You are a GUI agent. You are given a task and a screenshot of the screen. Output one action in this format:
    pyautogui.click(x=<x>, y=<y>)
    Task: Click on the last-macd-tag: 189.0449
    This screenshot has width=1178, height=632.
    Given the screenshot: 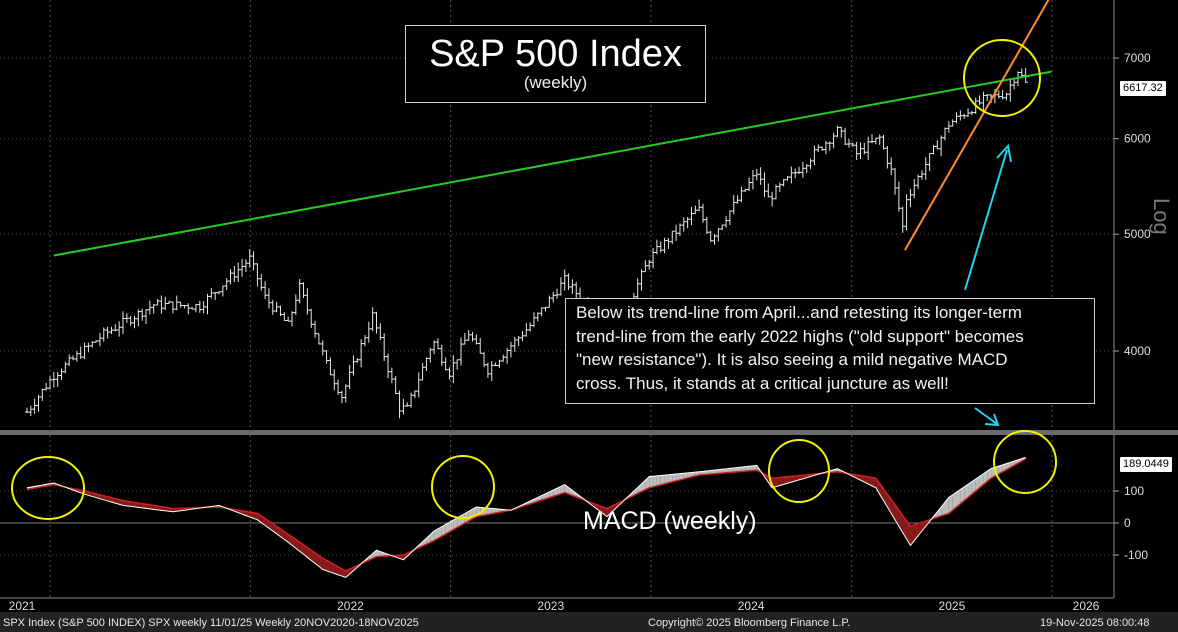 What is the action you would take?
    pyautogui.click(x=1146, y=464)
    